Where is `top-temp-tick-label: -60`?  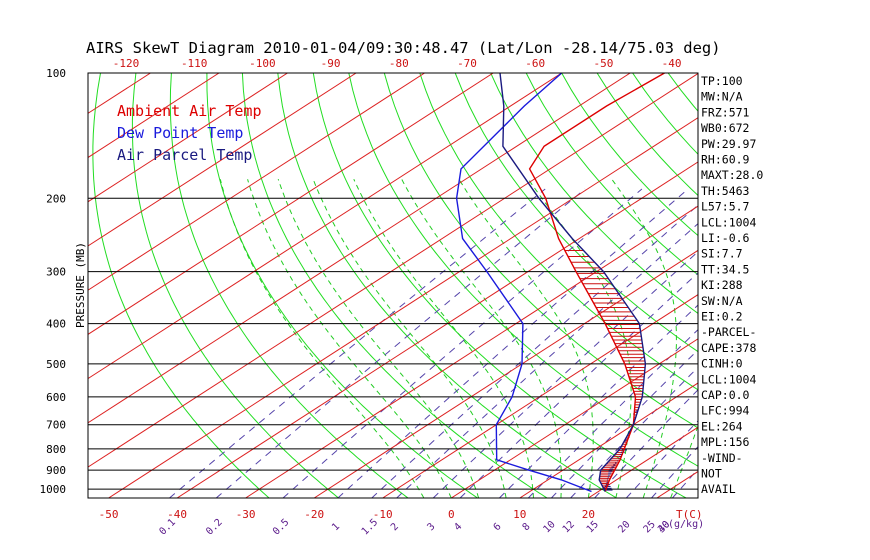
top-temp-tick-label: -60 is located at coordinates (535, 63).